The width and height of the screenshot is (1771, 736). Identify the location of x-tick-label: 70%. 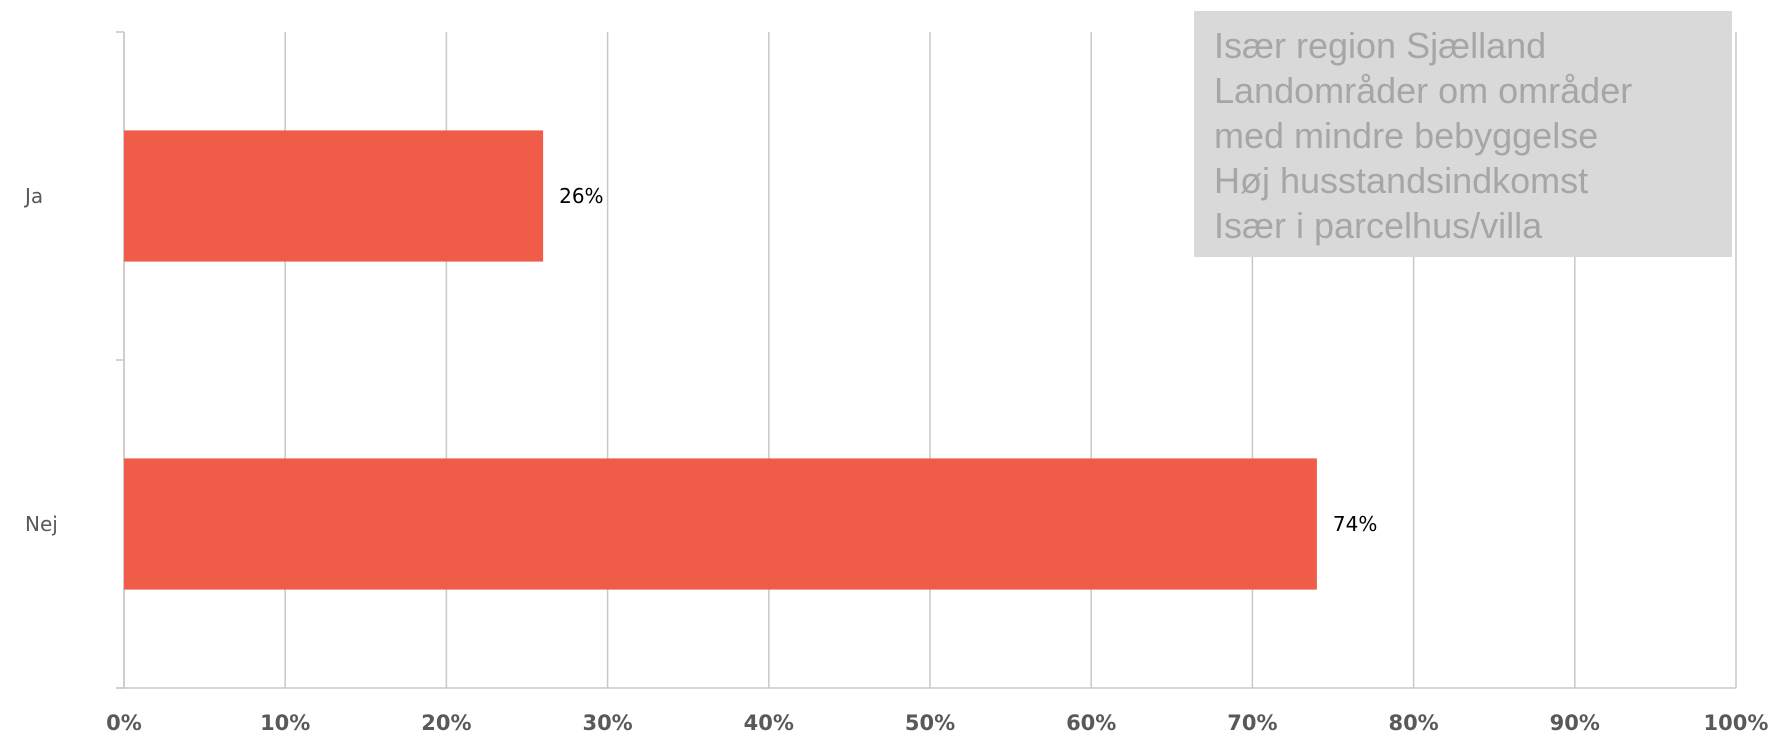
(1252, 723).